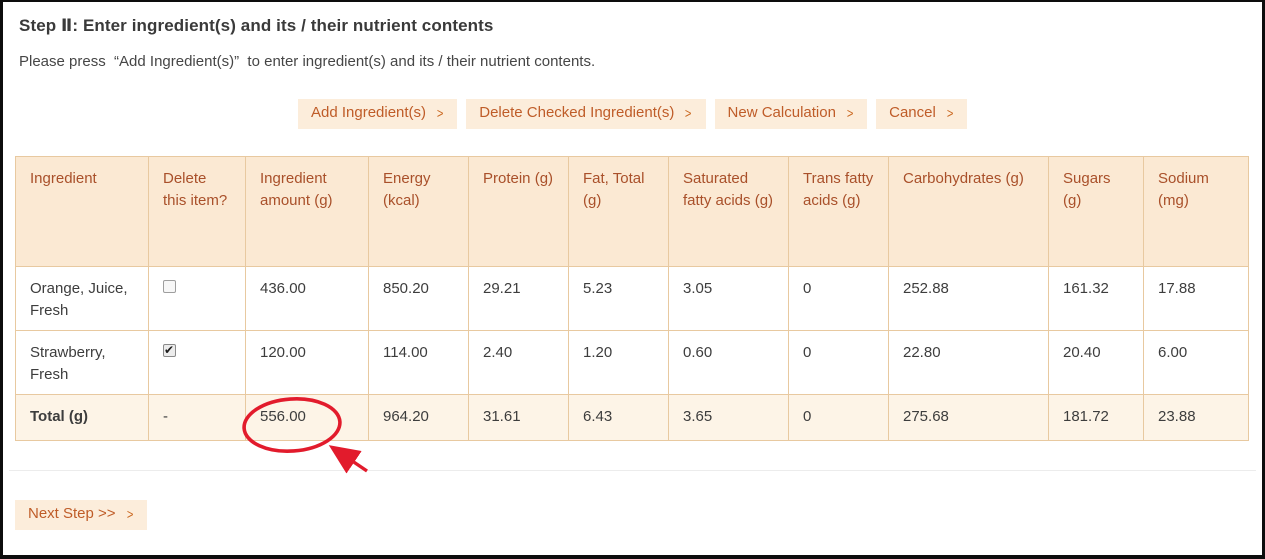  What do you see at coordinates (82, 417) in the screenshot?
I see `total-label: Total (g)` at bounding box center [82, 417].